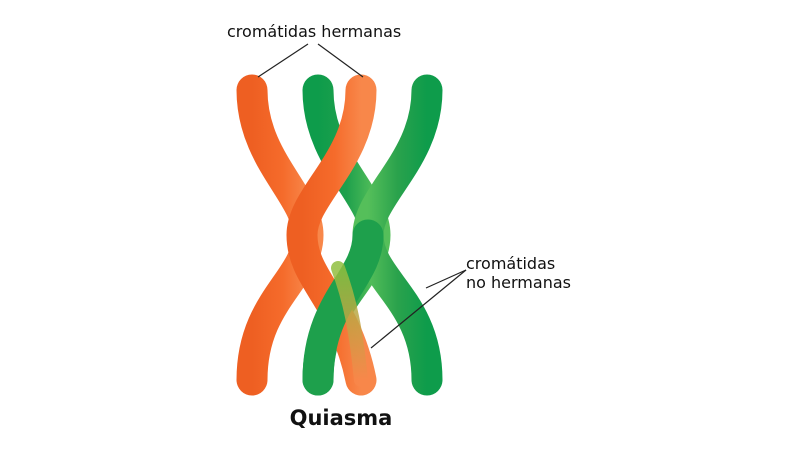  Describe the element at coordinates (418, 309) in the screenshot. I see `leader-nonsister-lower` at that location.